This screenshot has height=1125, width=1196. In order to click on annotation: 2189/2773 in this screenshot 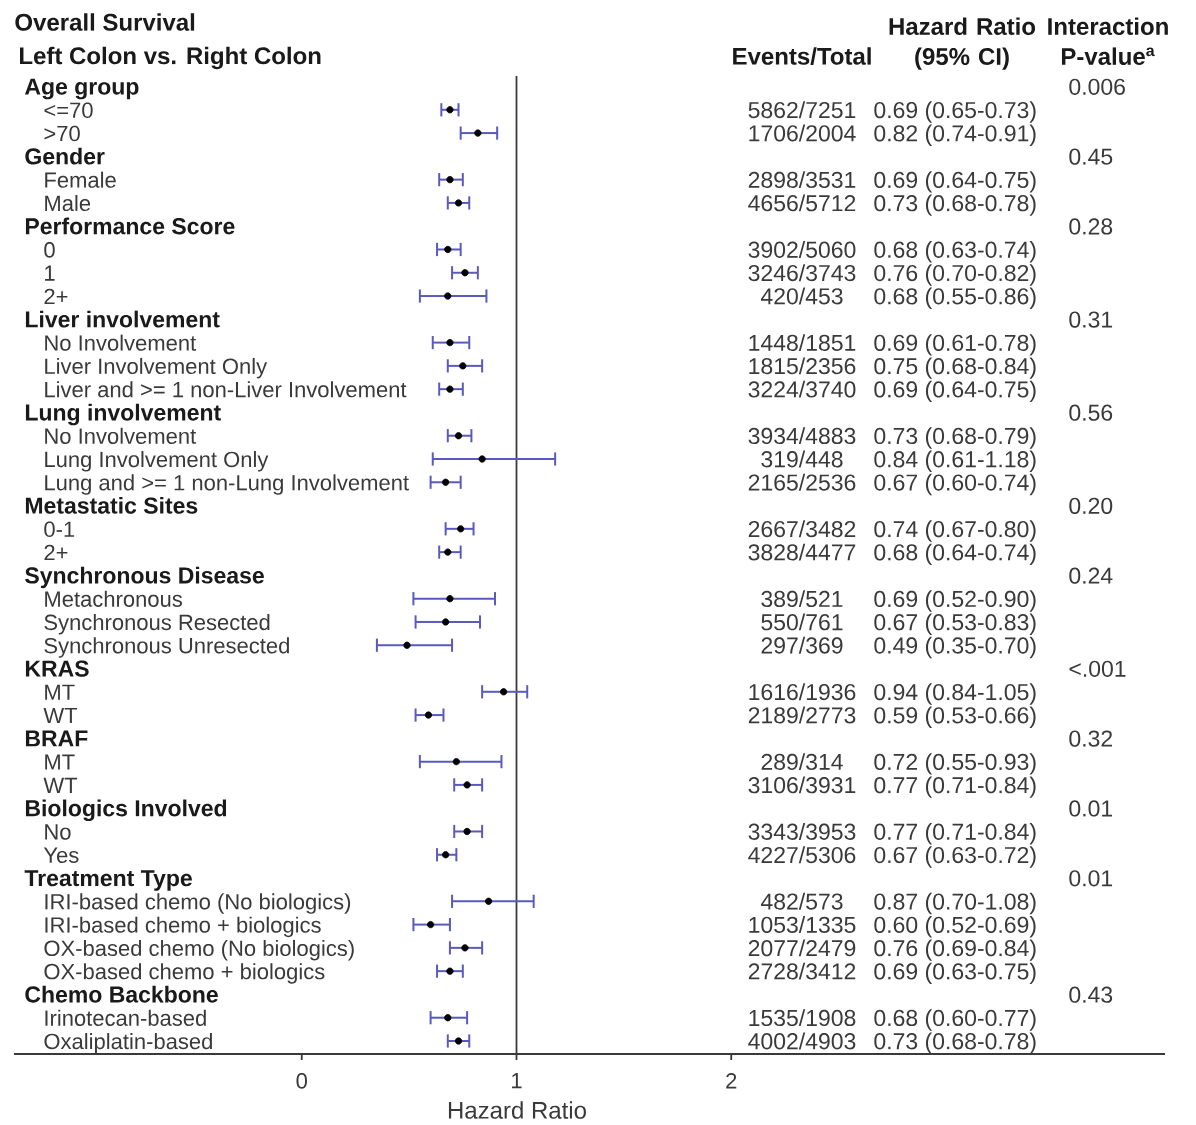, I will do `click(802, 715)`.